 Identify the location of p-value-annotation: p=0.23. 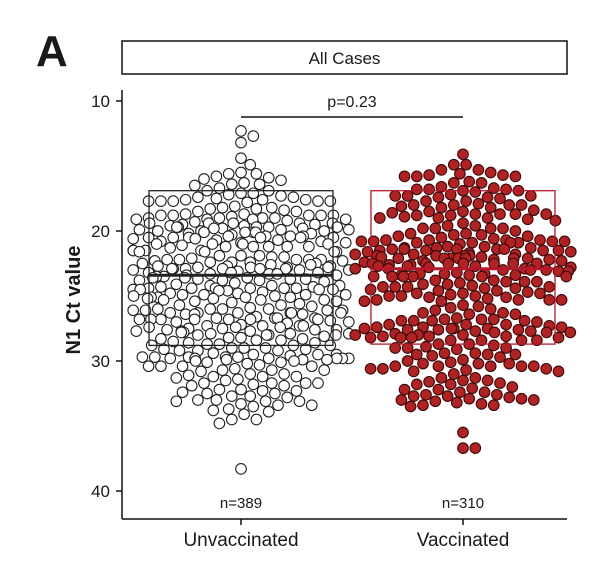
(351, 102).